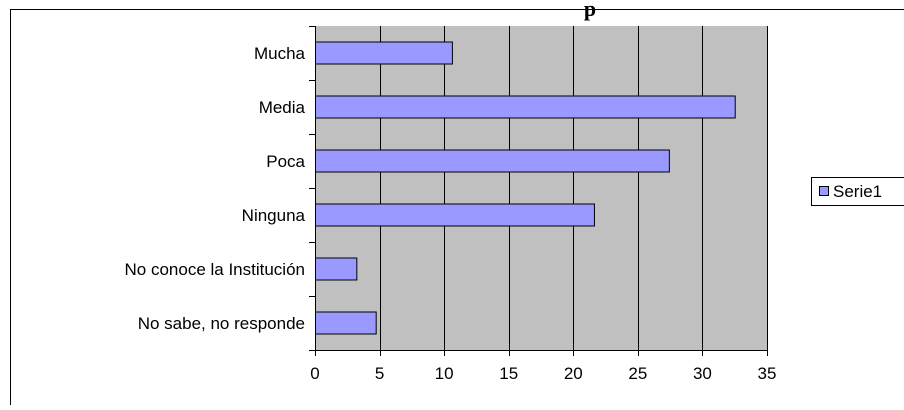 The height and width of the screenshot is (410, 904). What do you see at coordinates (285, 161) in the screenshot?
I see `category-label: Poca` at bounding box center [285, 161].